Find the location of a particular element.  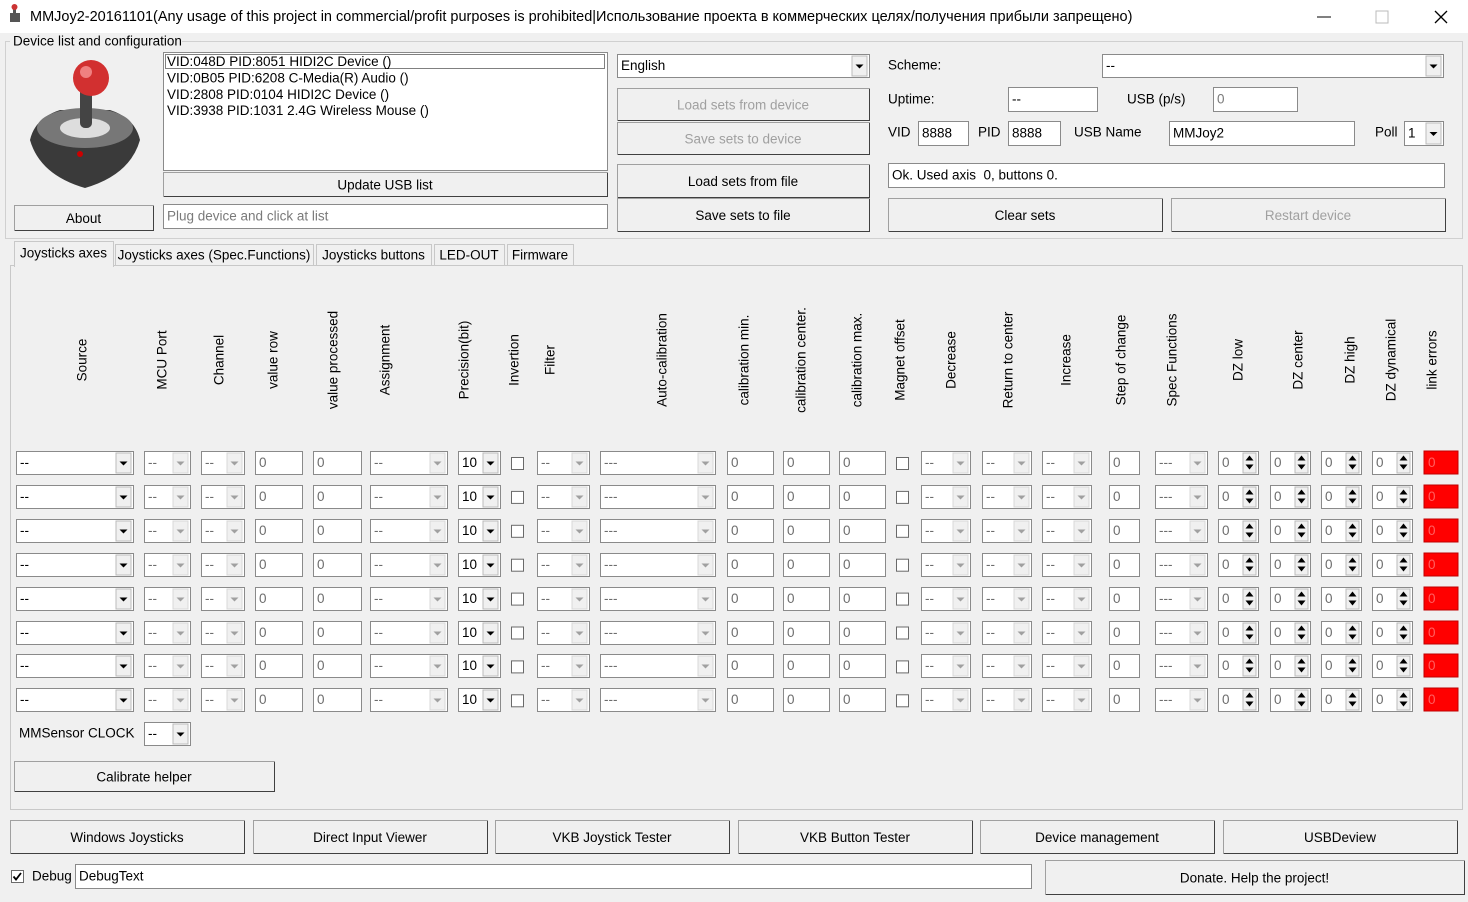

debug-field is located at coordinates (553, 876).